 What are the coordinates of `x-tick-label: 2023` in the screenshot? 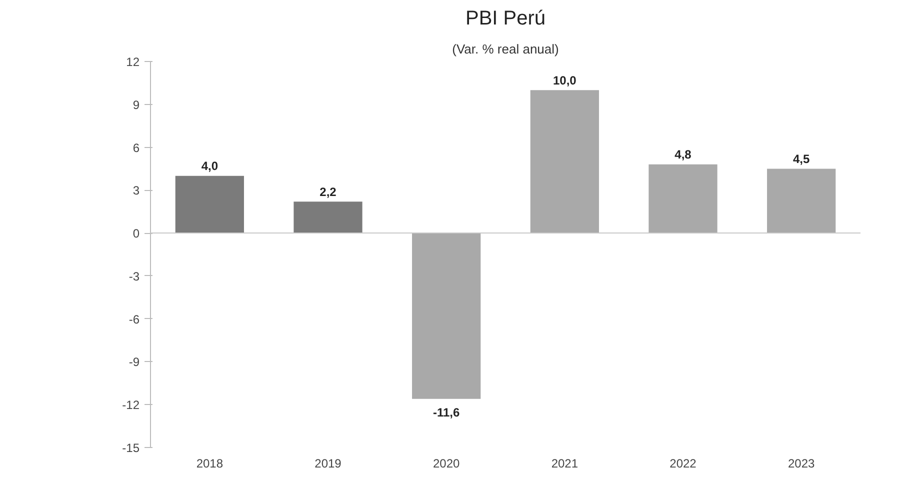 It's located at (802, 463).